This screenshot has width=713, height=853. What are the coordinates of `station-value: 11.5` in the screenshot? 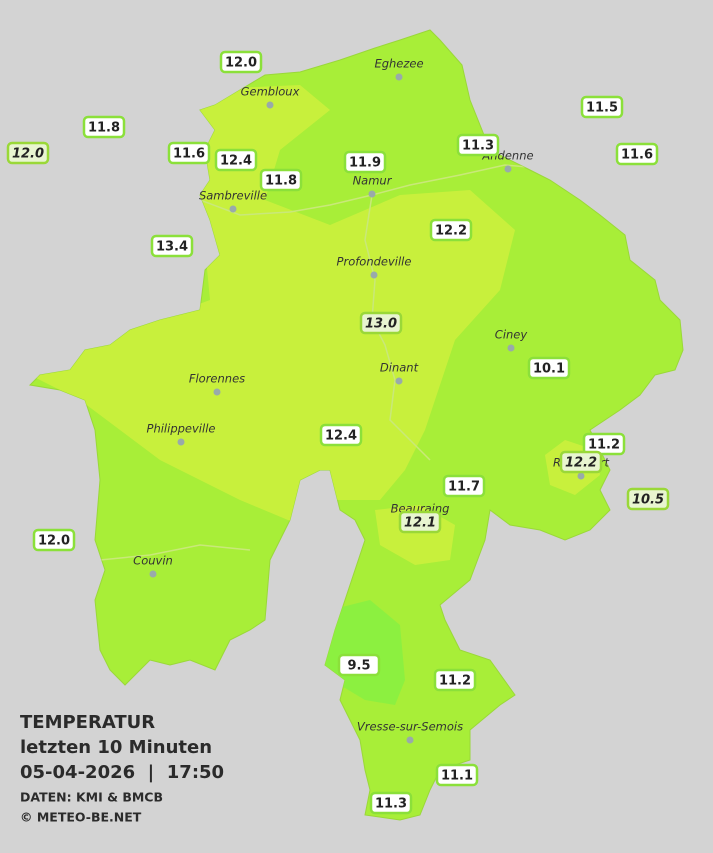 It's located at (602, 108).